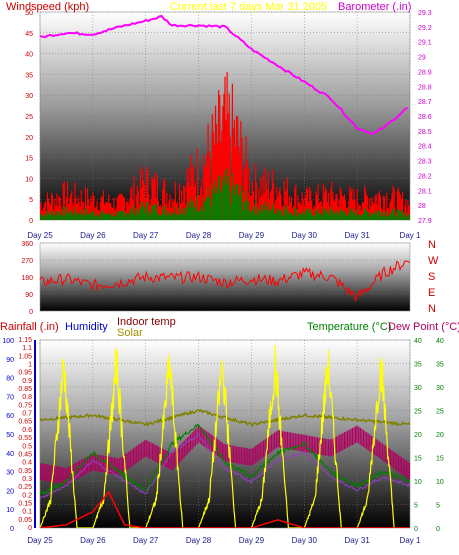 The image size is (459, 555). I want to click on humidity-y-tick: 0, so click(12, 529).